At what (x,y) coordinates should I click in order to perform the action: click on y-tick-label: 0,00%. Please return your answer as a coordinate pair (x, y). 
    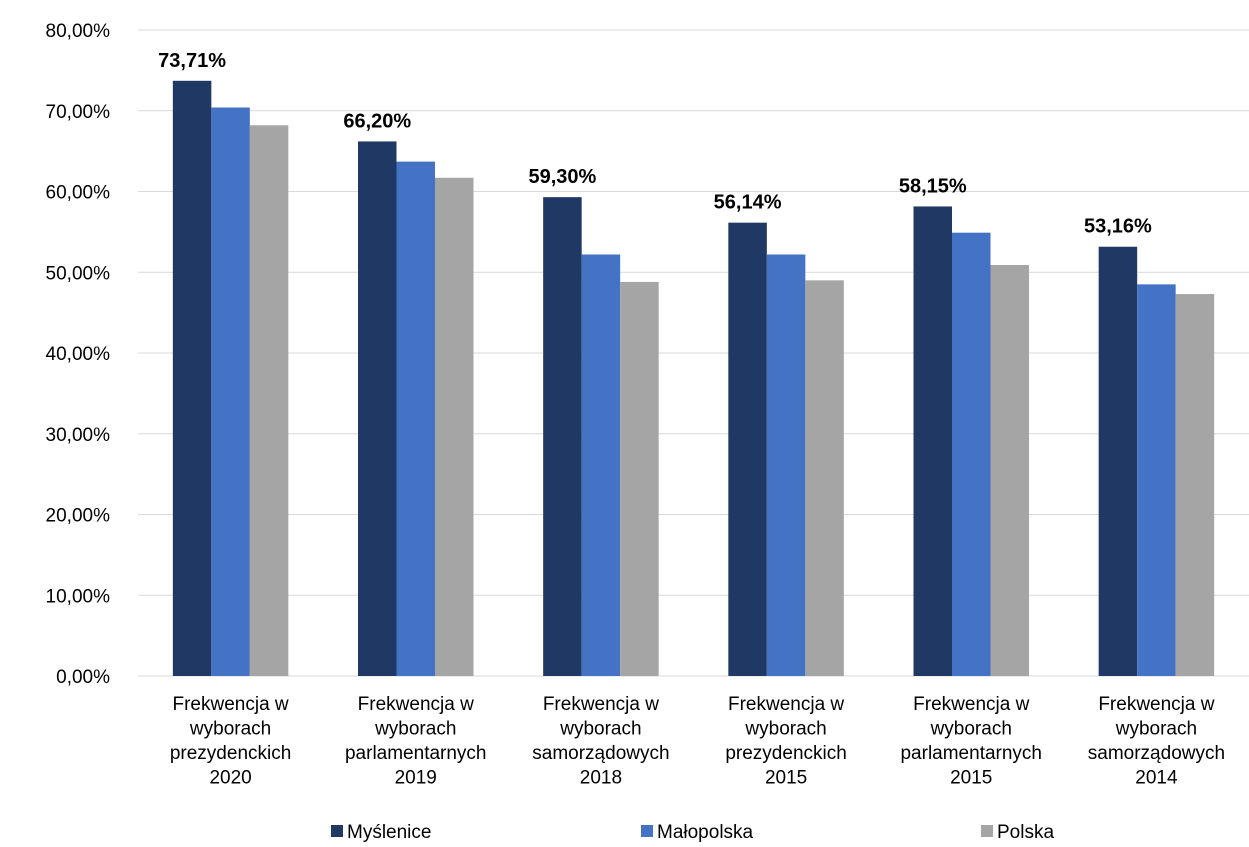
    Looking at the image, I should click on (83, 677).